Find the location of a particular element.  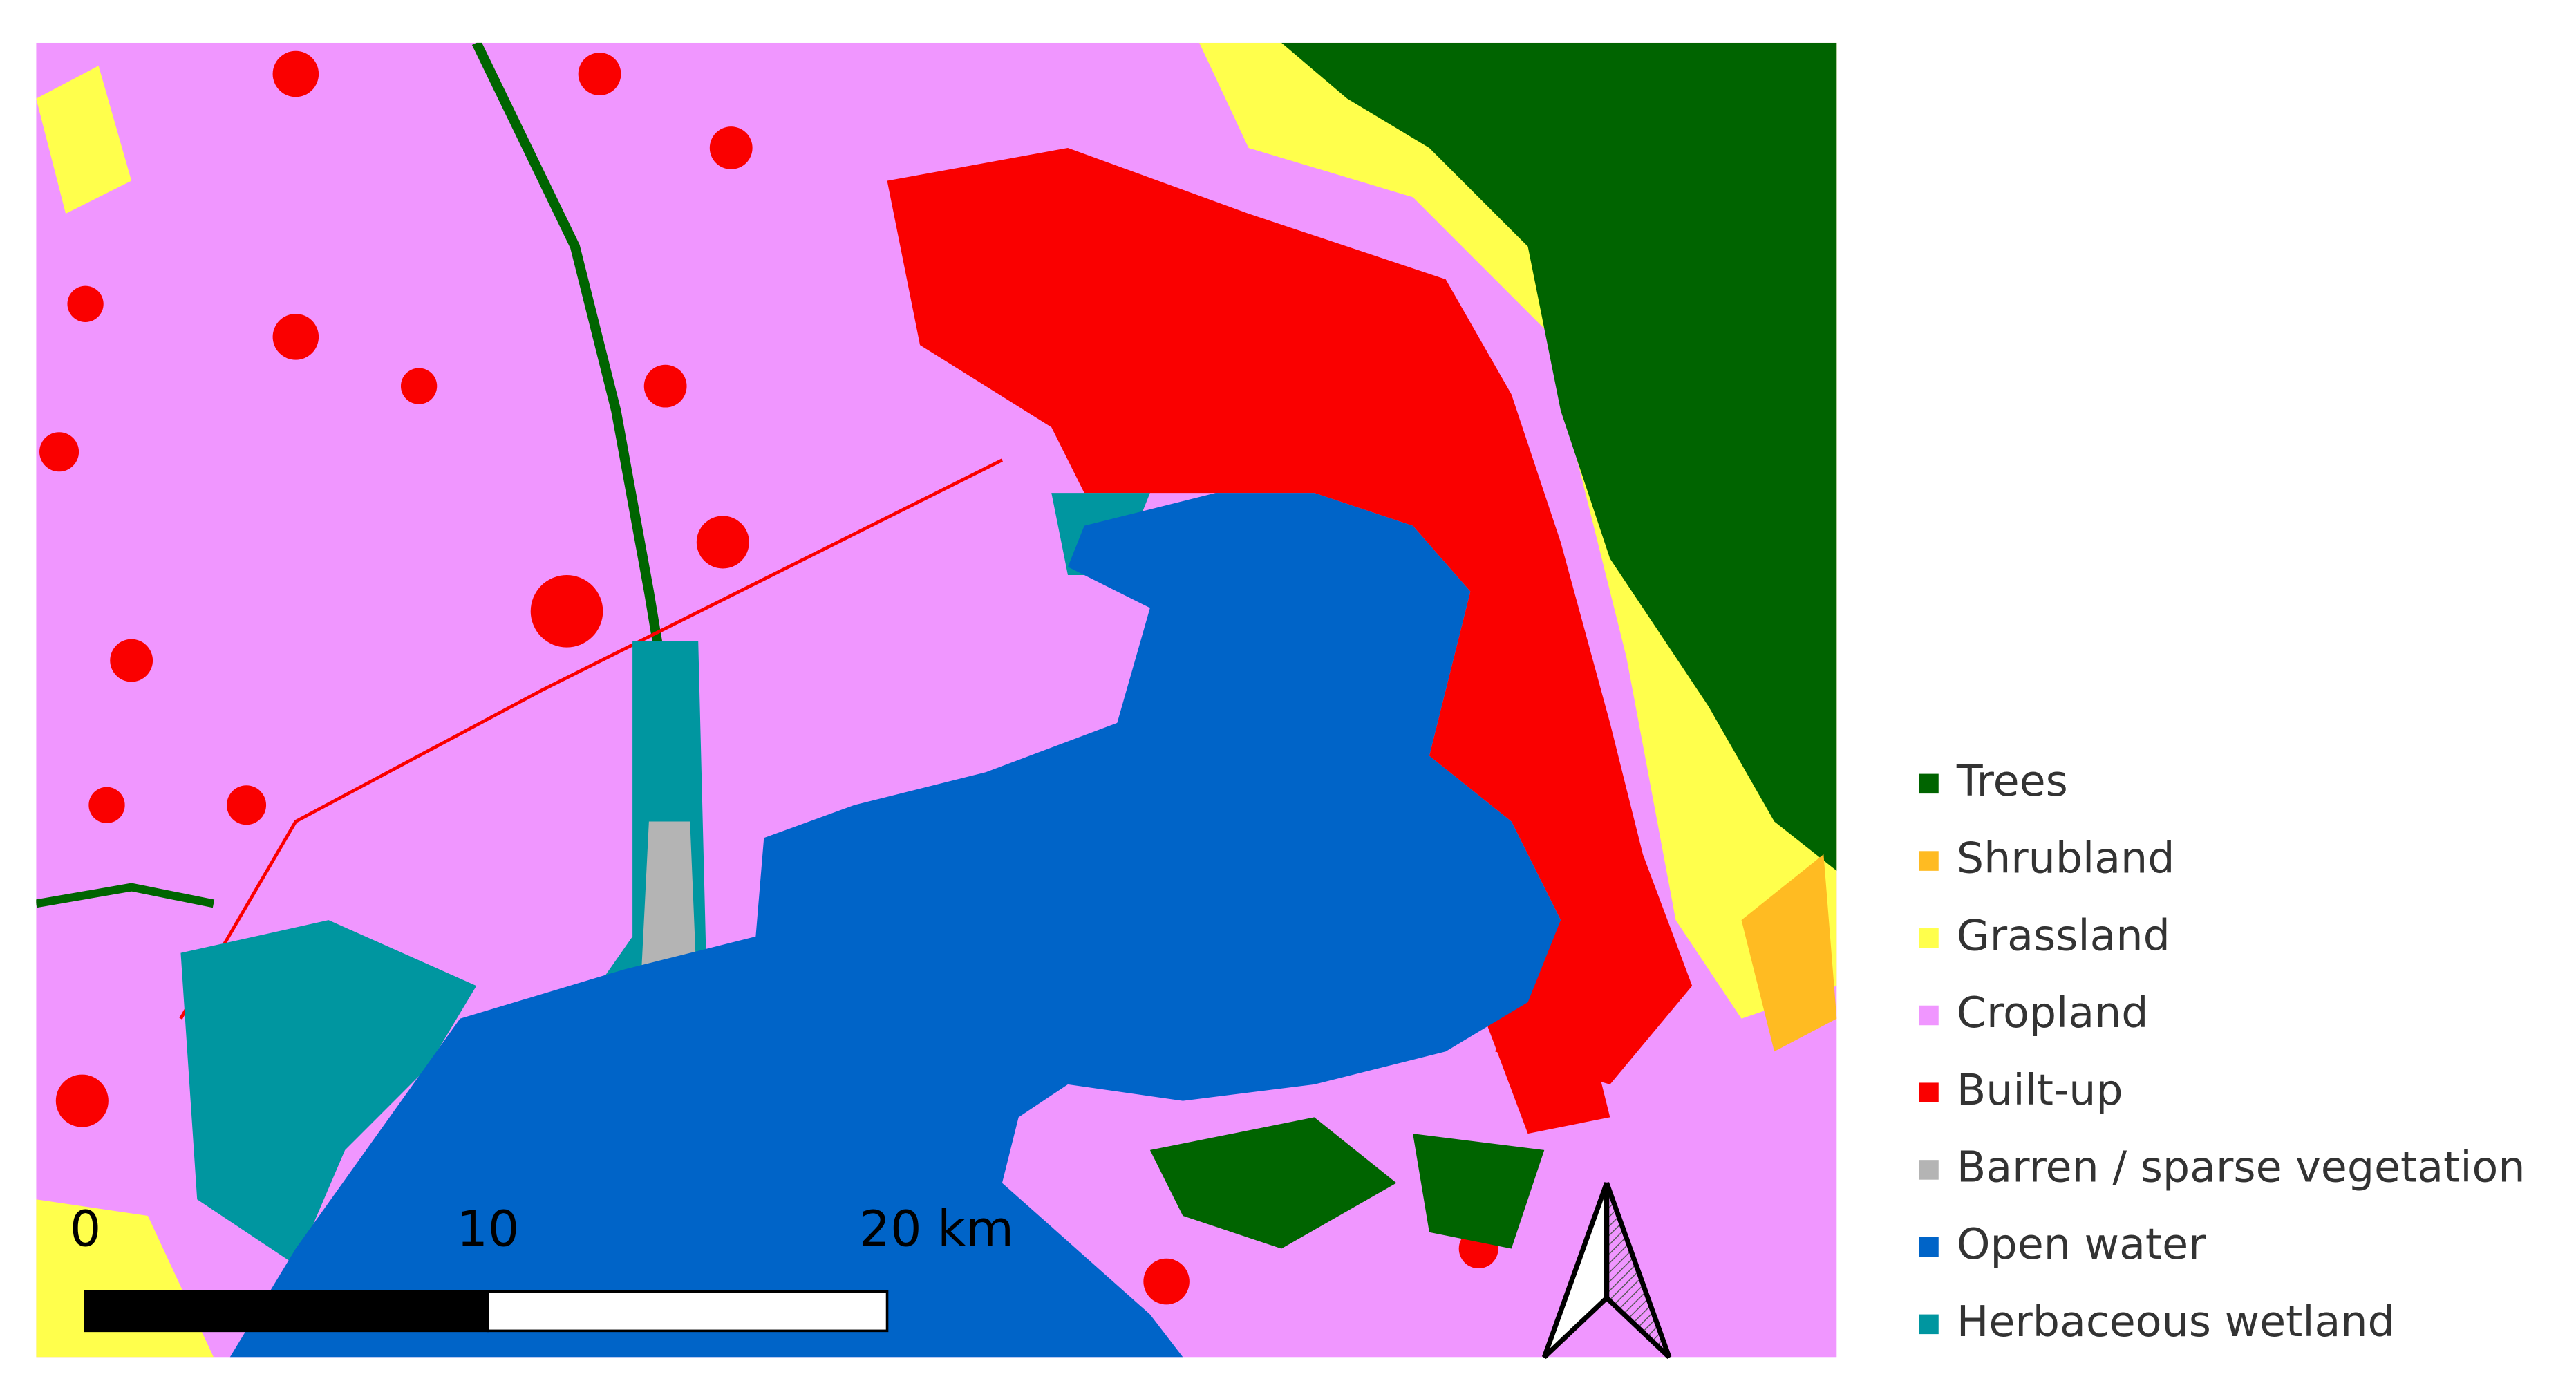

legend-label: Grassland is located at coordinates (2063, 935).